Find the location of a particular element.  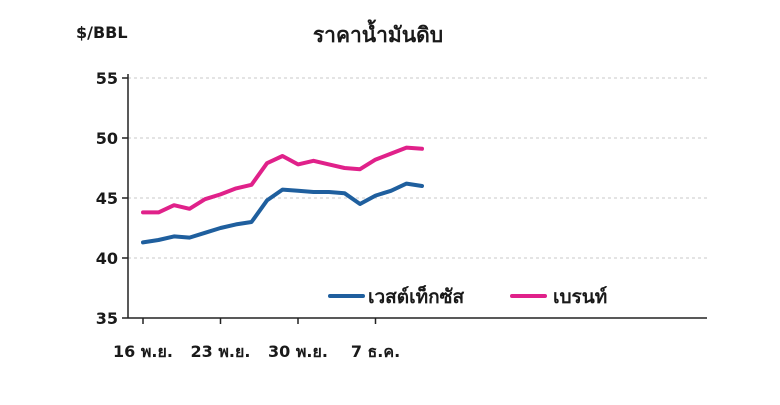

y-tick-label: 40 is located at coordinates (107, 258).